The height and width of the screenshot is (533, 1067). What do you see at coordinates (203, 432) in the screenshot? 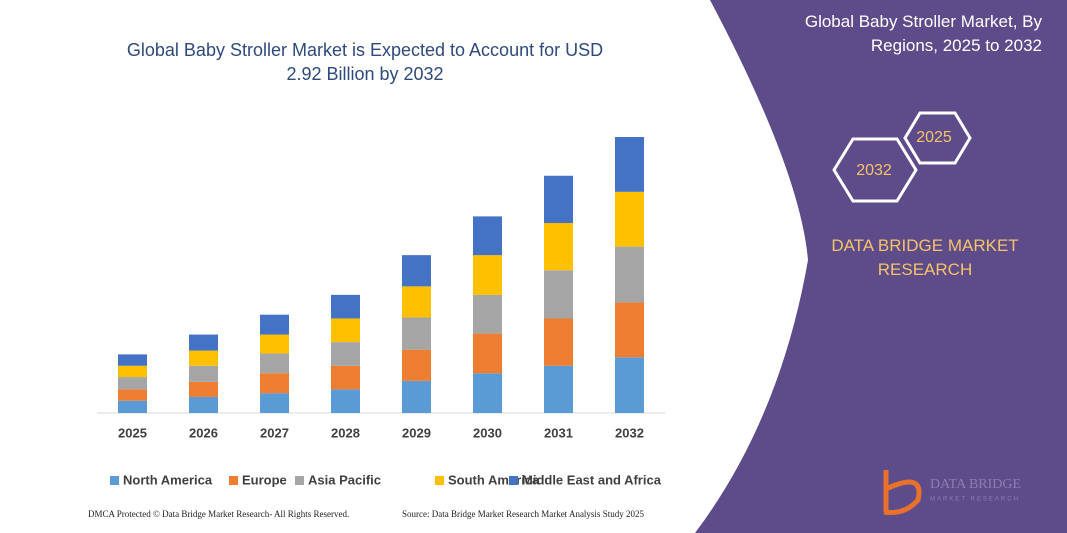
I see `x-tick-label: 2026` at bounding box center [203, 432].